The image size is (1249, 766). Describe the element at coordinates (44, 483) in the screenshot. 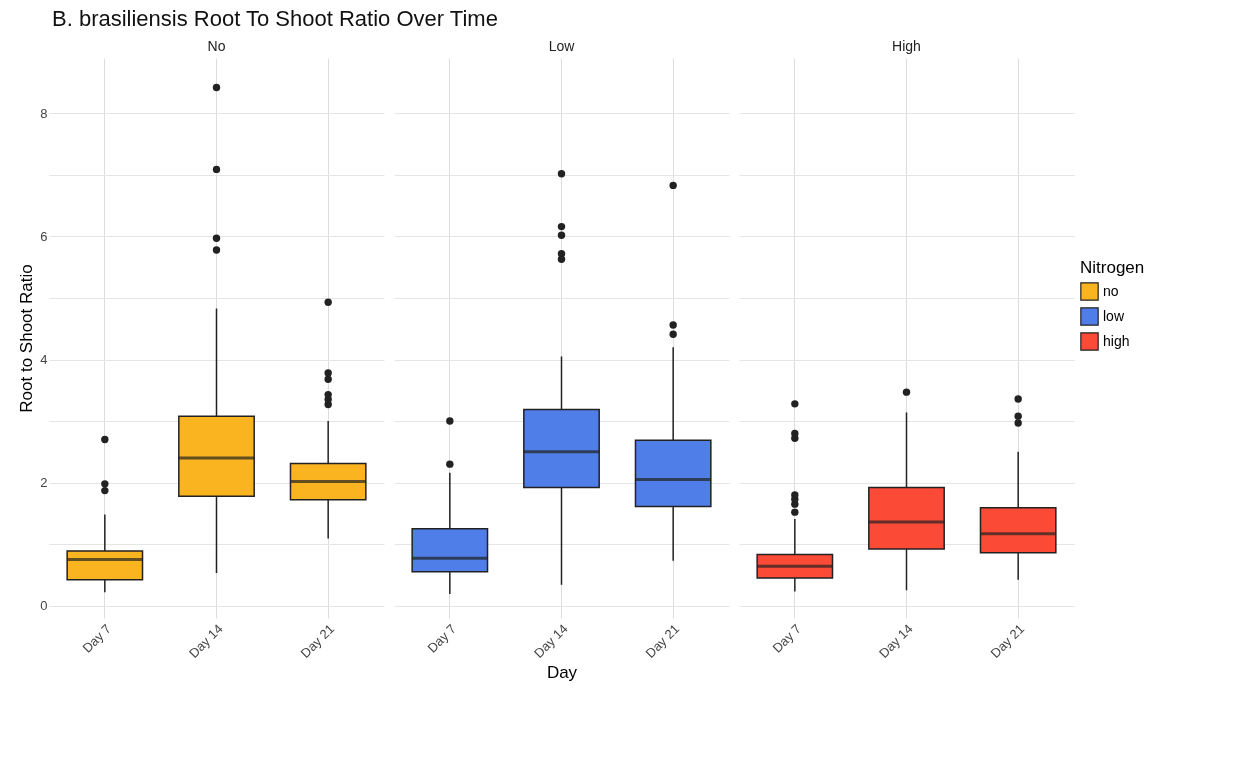

I see `y-tick-label: 2` at that location.